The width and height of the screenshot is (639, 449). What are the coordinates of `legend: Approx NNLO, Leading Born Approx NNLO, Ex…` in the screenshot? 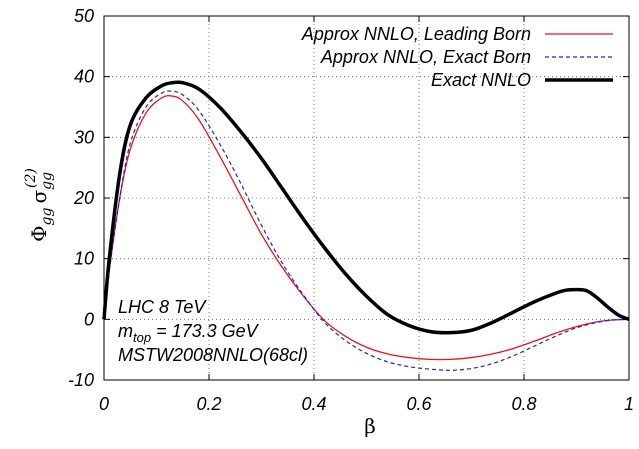 It's located at (457, 57).